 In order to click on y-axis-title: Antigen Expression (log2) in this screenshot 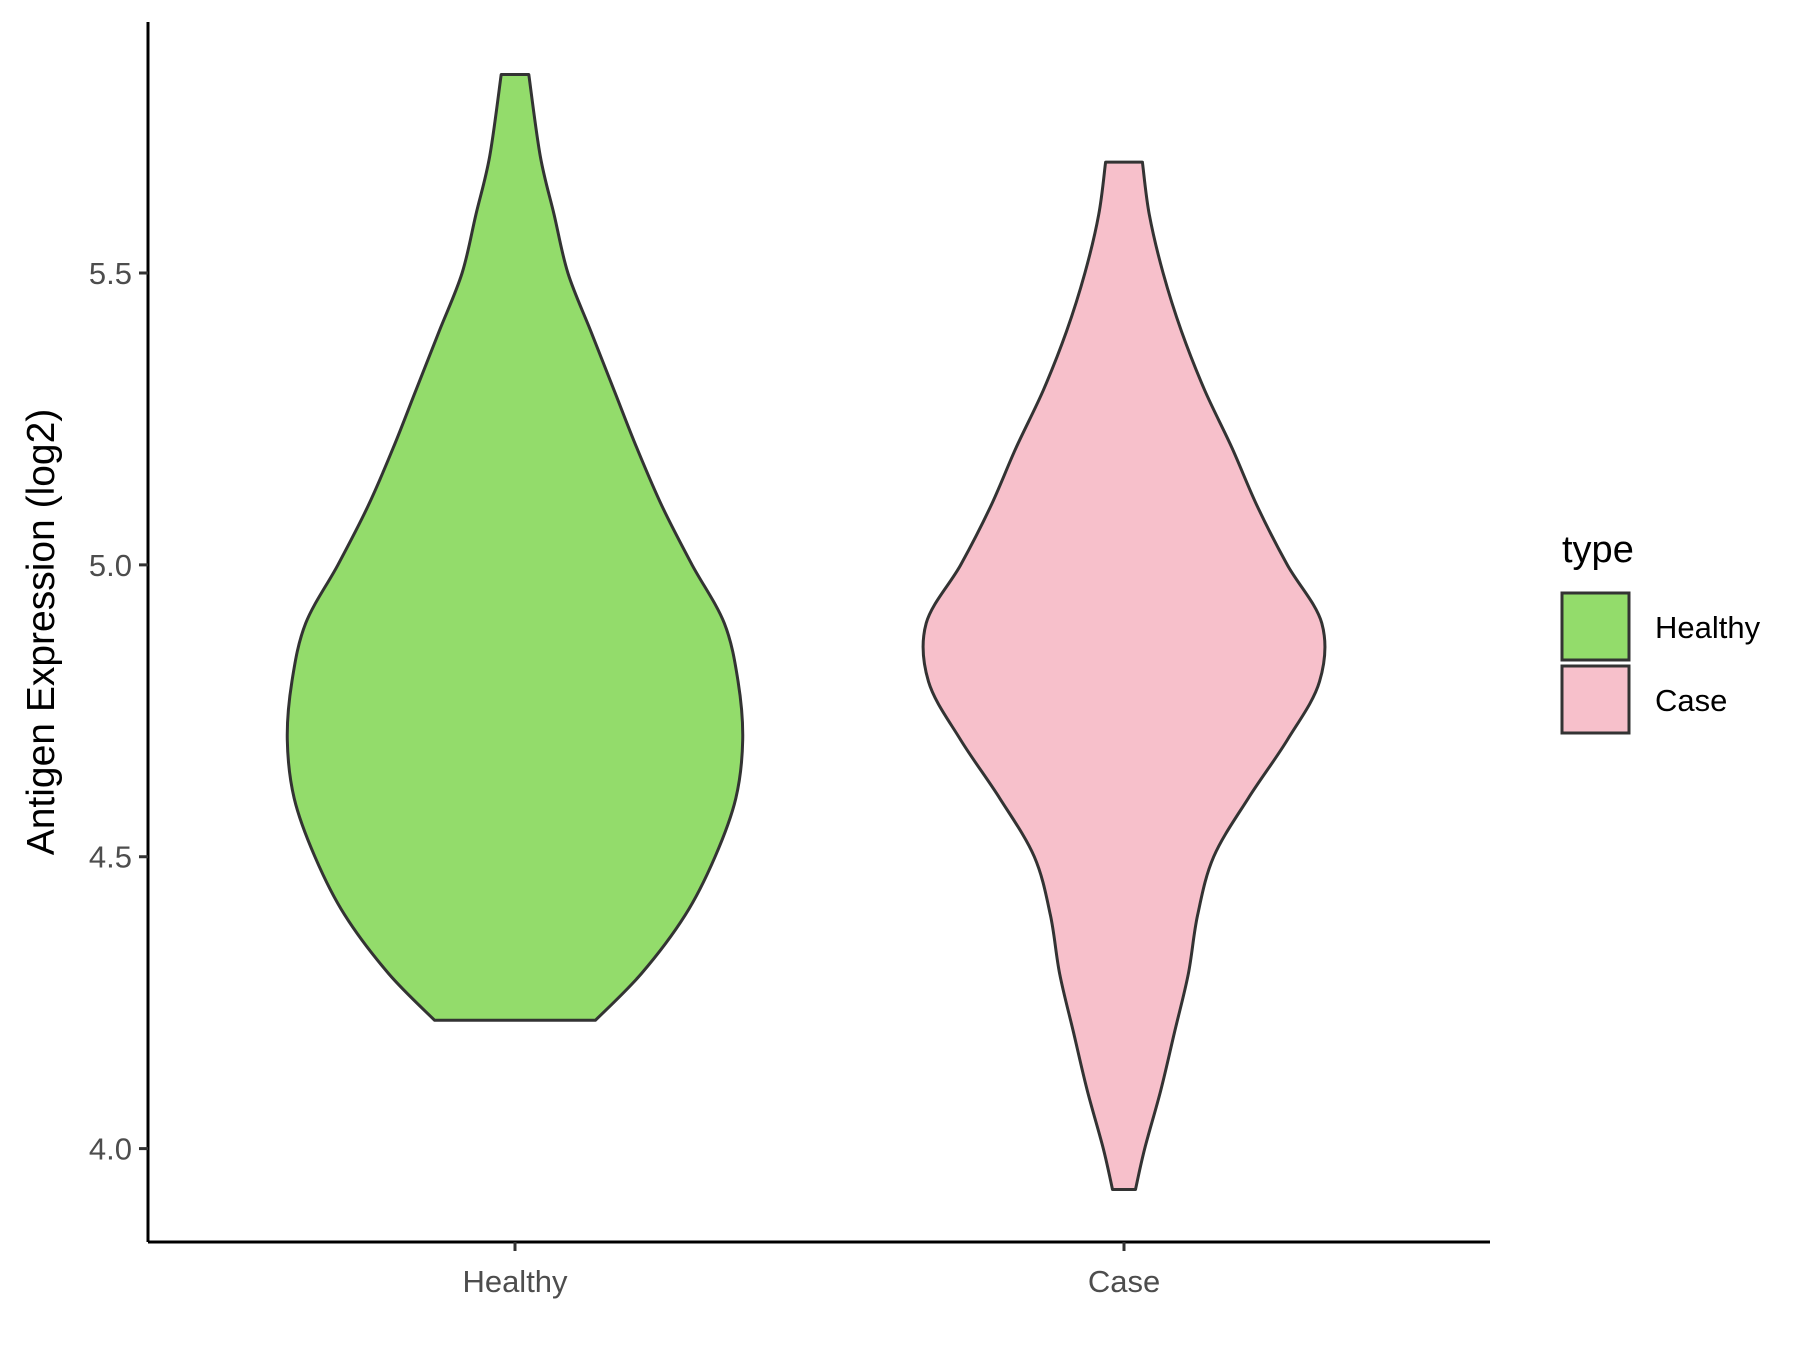, I will do `click(41, 632)`.